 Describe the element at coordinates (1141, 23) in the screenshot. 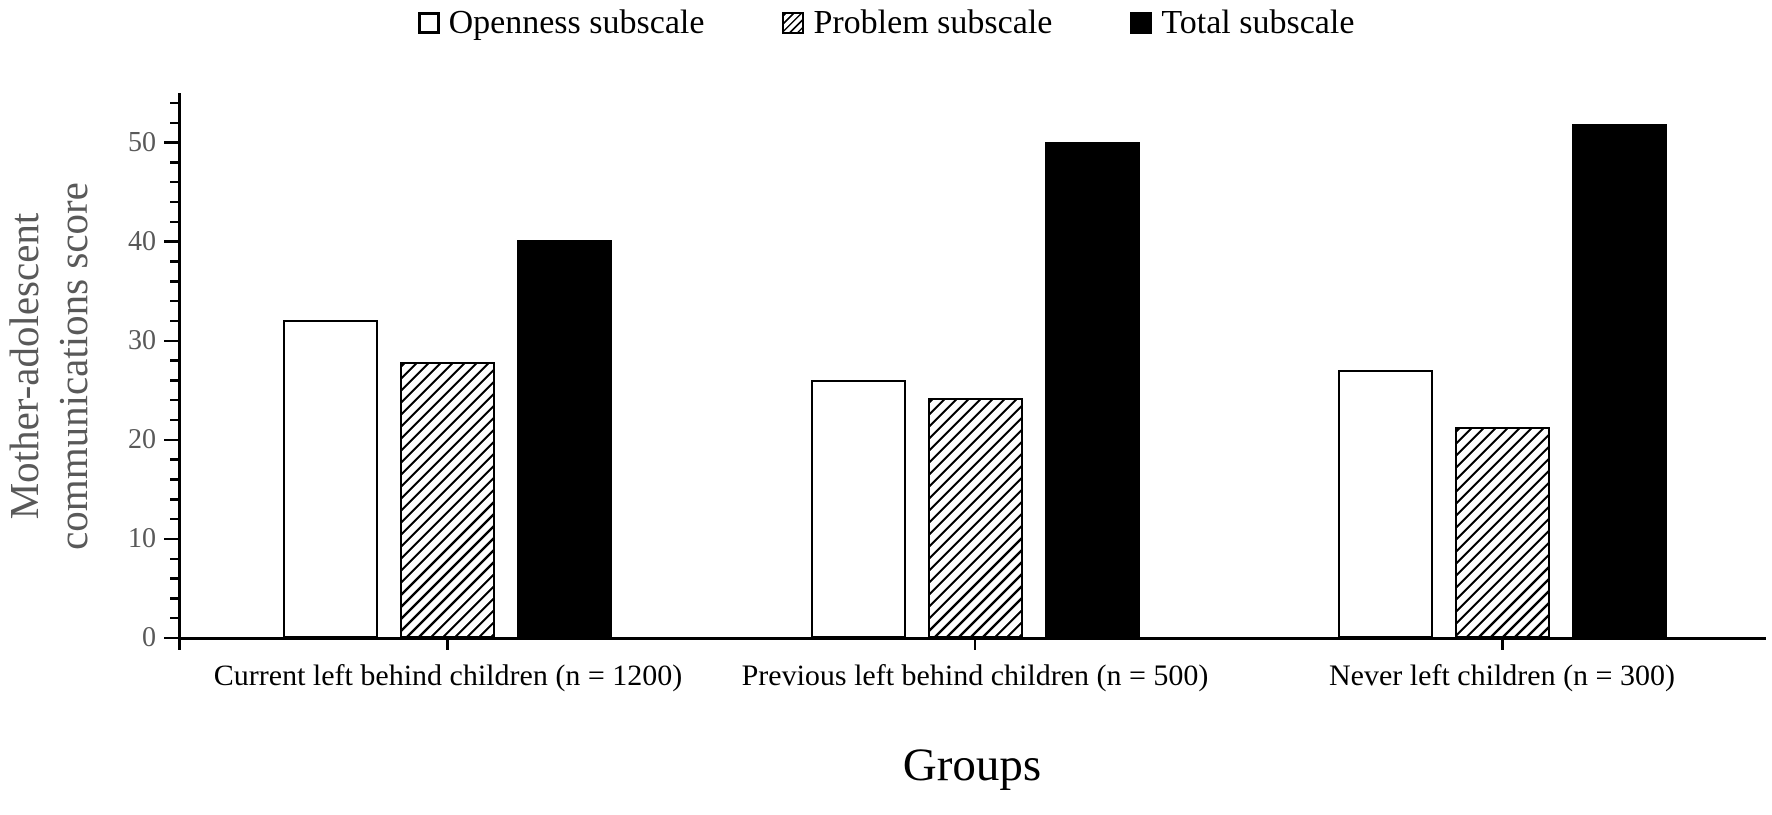

I see `total-swatch-icon` at that location.